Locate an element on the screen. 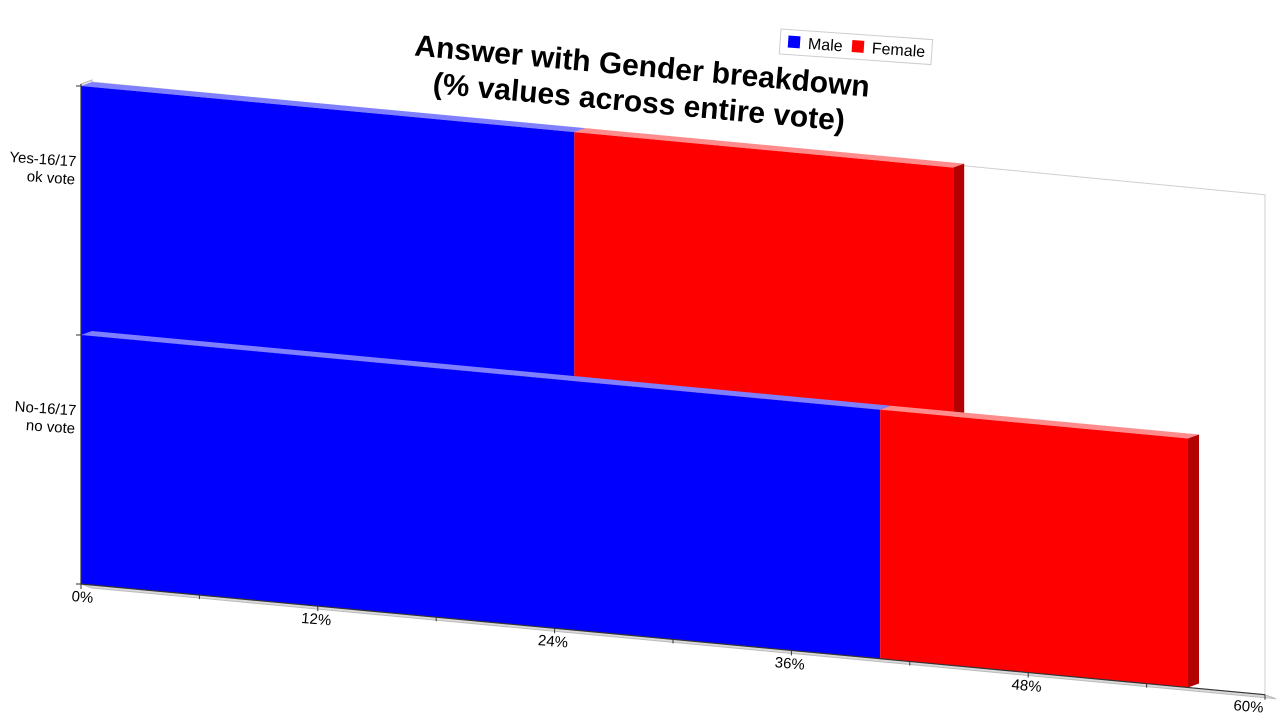 This screenshot has width=1280, height=720. category-label-line: No-16/17 is located at coordinates (45, 408).